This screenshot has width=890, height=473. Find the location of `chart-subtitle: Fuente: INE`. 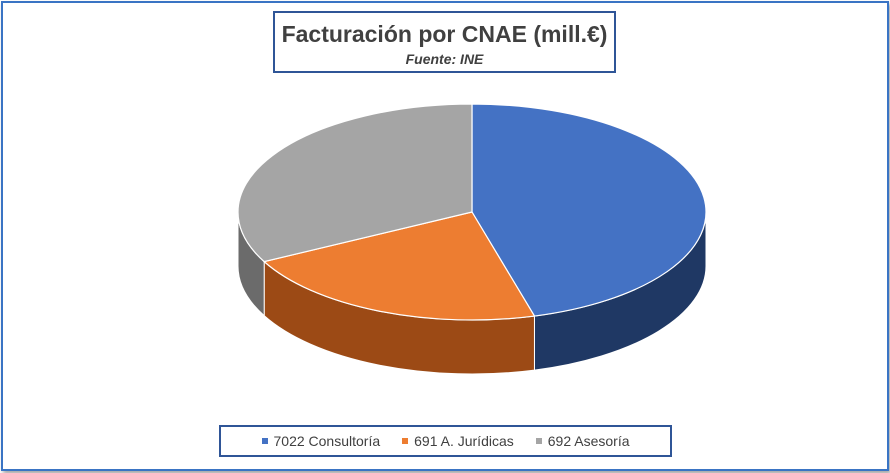

chart-subtitle: Fuente: INE is located at coordinates (444, 59).